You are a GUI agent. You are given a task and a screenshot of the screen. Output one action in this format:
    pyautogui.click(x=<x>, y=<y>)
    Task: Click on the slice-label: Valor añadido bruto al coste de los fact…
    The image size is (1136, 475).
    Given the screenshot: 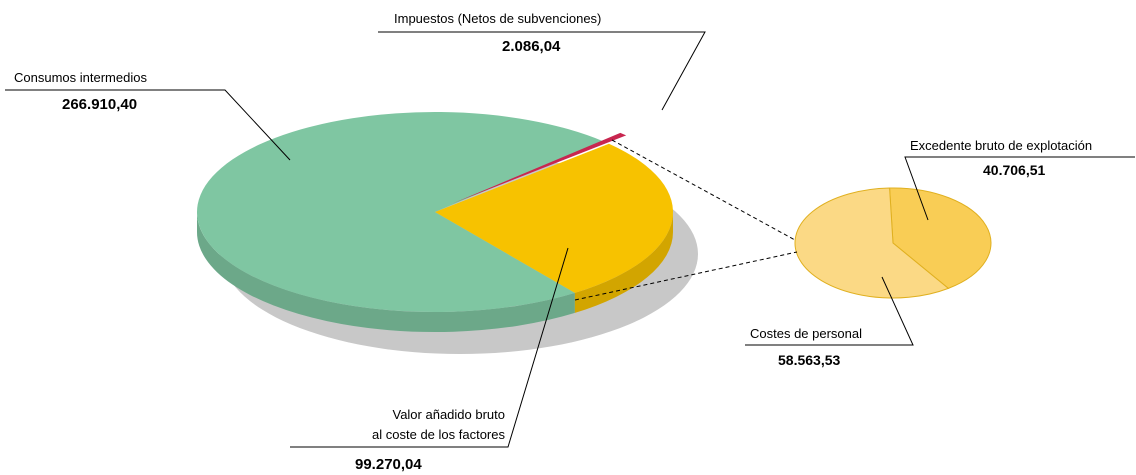 What is the action you would take?
    pyautogui.click(x=438, y=424)
    